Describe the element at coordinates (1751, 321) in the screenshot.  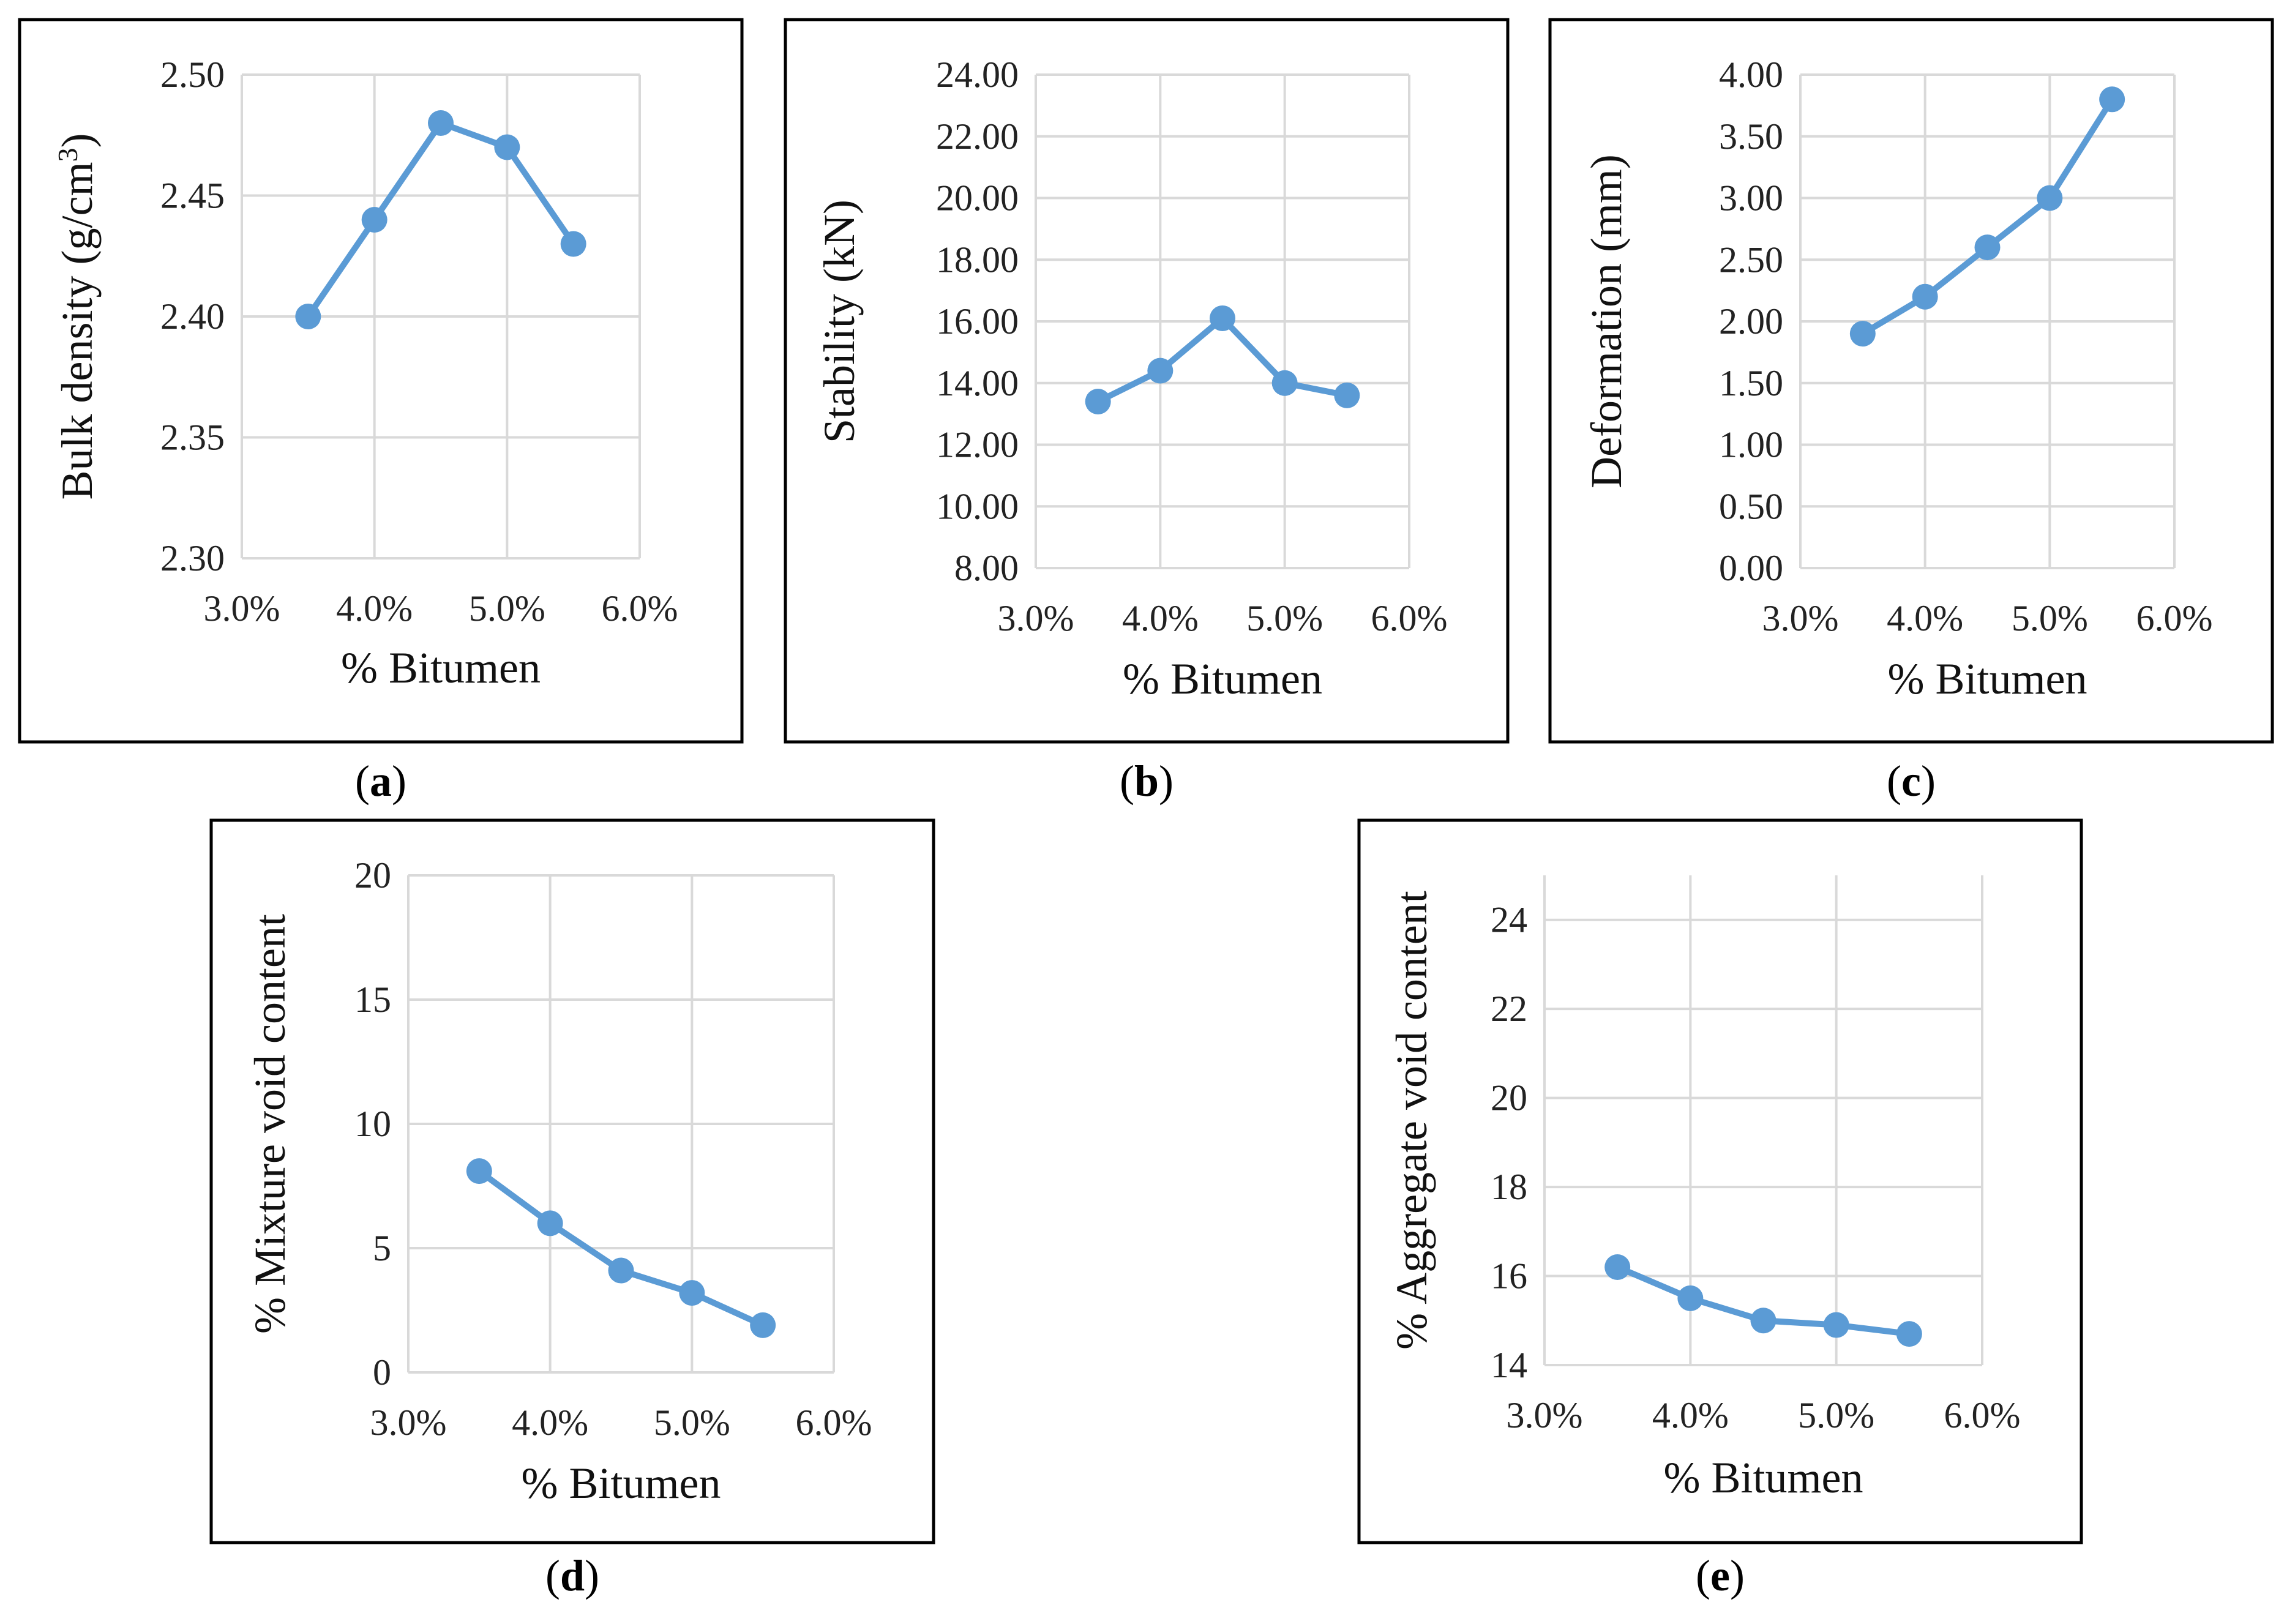
I see `y-tick-label: 2.00` at that location.